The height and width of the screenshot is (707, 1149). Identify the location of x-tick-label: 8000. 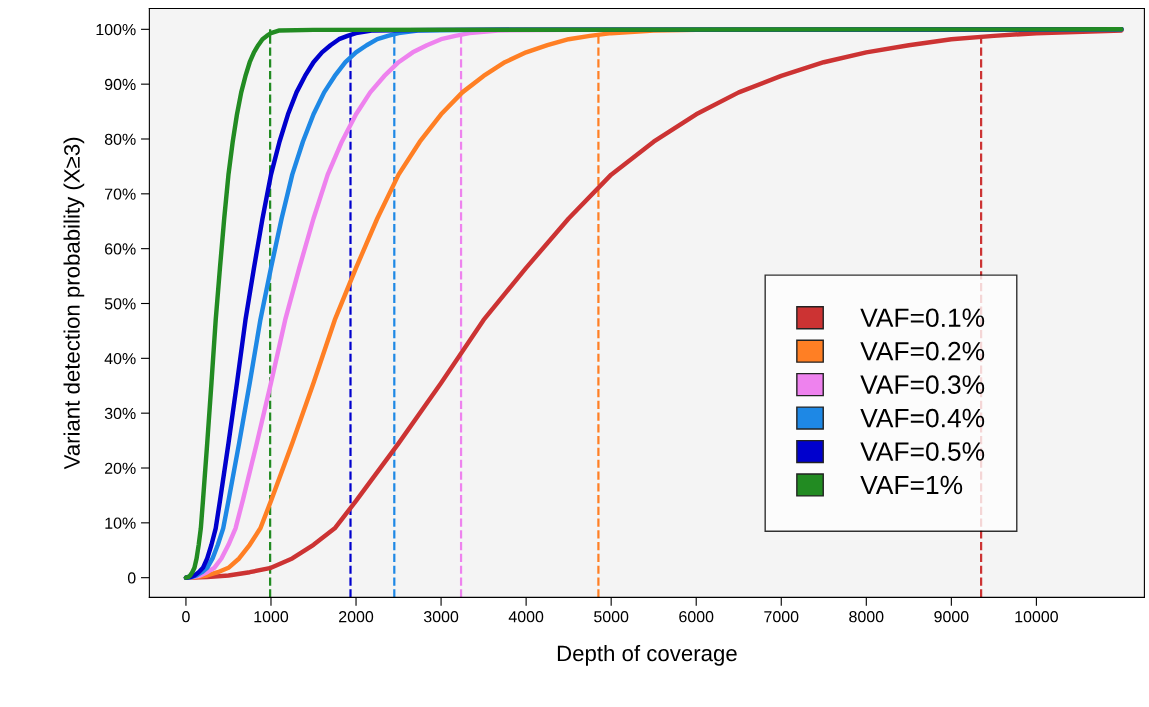
(866, 617).